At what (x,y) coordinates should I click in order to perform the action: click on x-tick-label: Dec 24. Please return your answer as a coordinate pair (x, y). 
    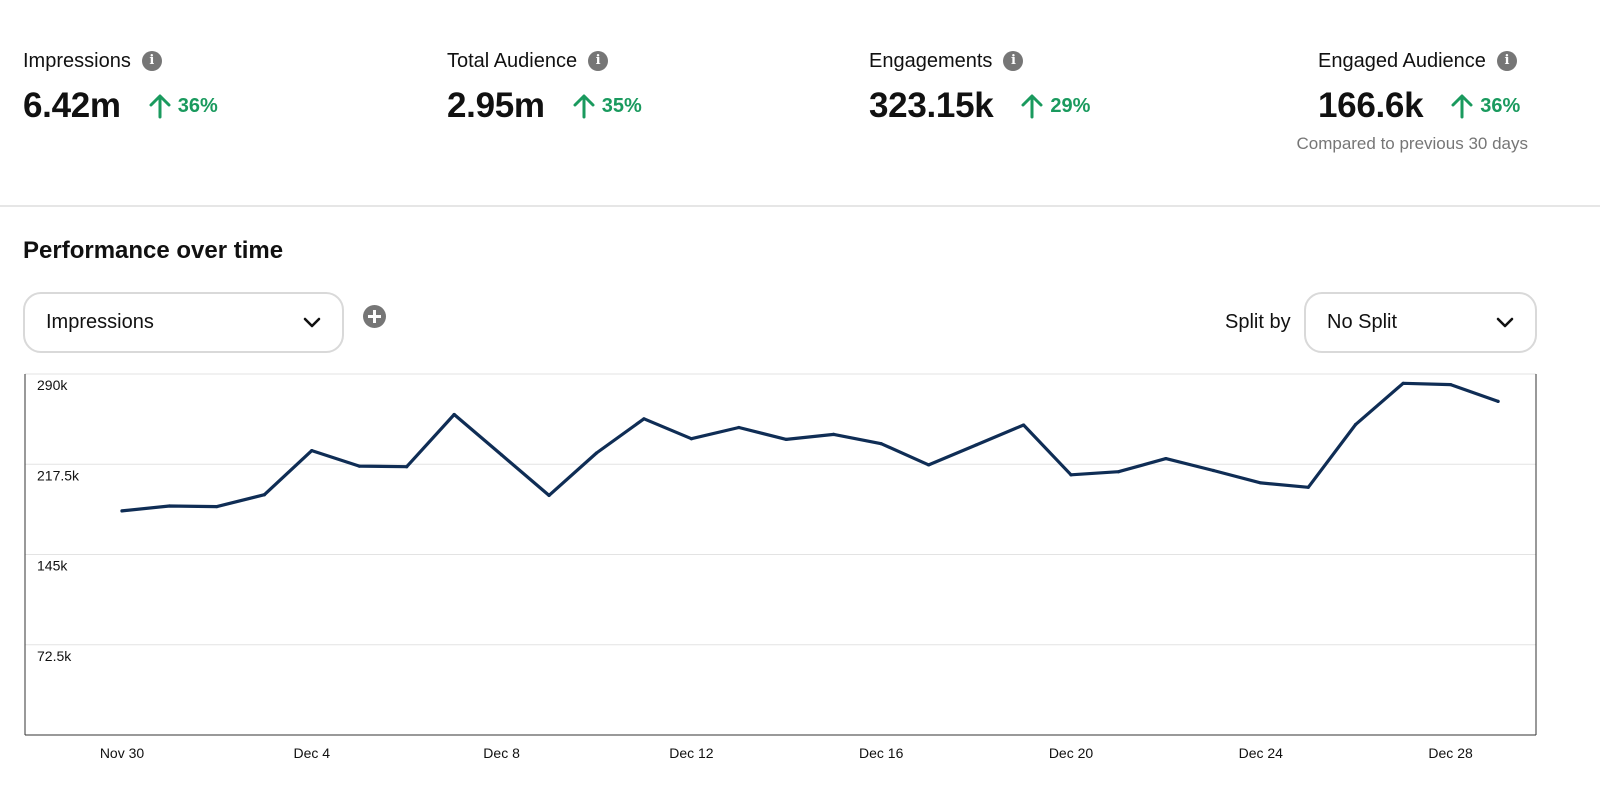
    Looking at the image, I should click on (1261, 753).